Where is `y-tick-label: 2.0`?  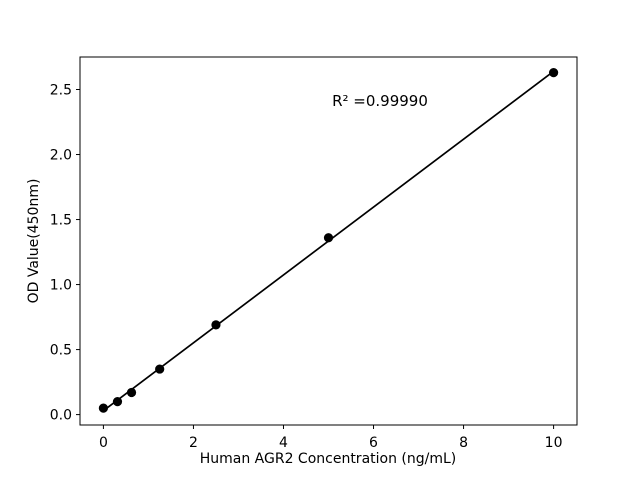
y-tick-label: 2.0 is located at coordinates (61, 156).